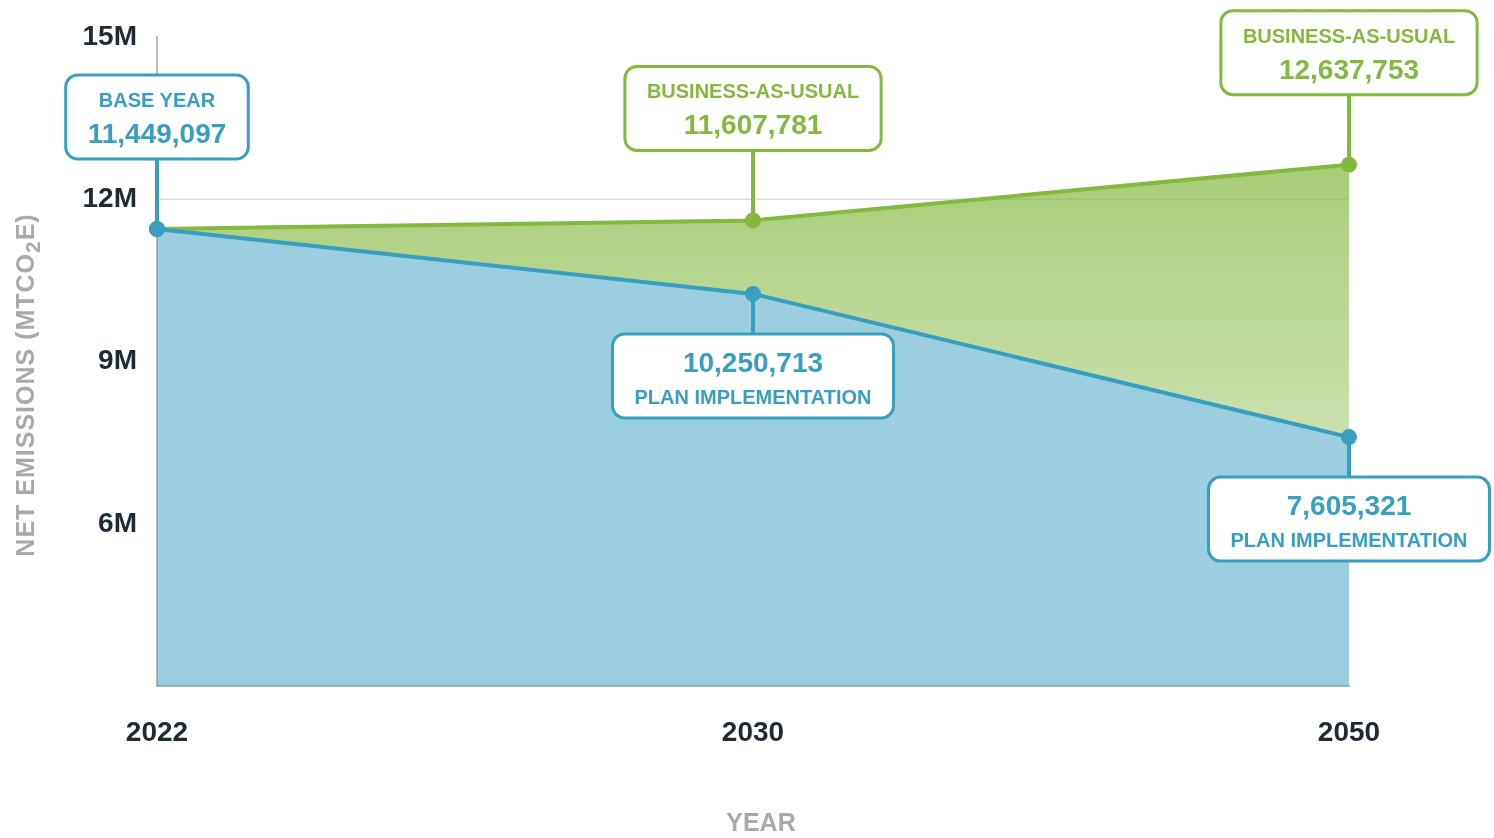 This screenshot has width=1494, height=838. I want to click on data-label: 11,449,097, so click(157, 134).